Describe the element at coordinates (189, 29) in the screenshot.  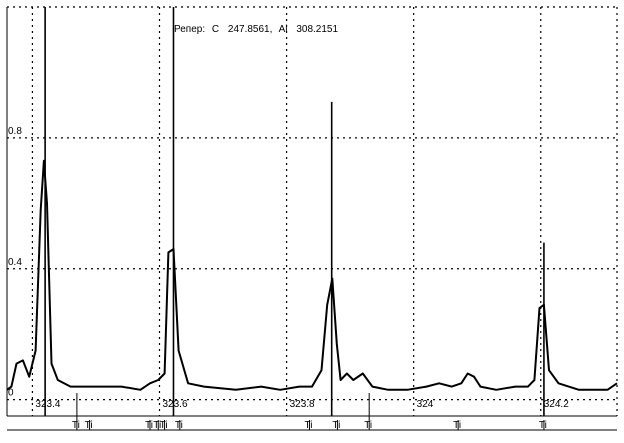
I see `header-prefix: Репер:` at that location.